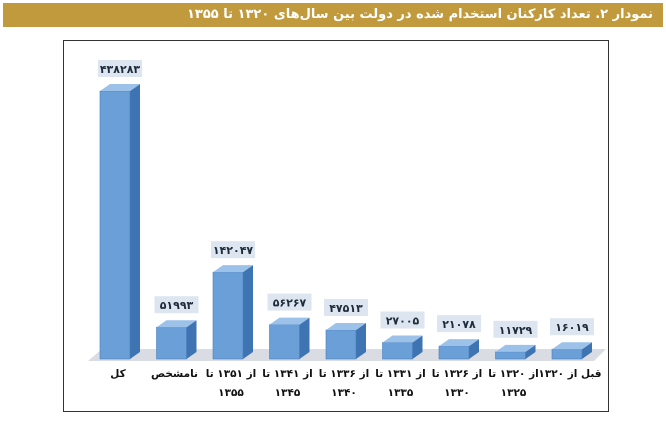  I want to click on category-label: نامشخص, so click(174, 374).